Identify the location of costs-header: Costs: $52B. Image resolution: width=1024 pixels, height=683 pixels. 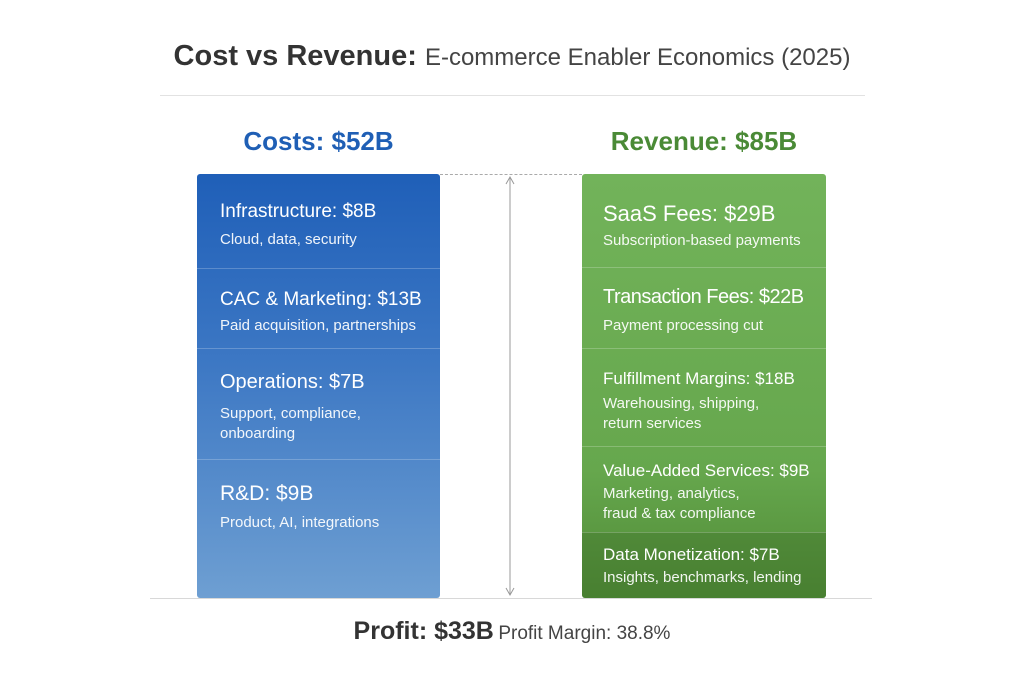
(318, 141).